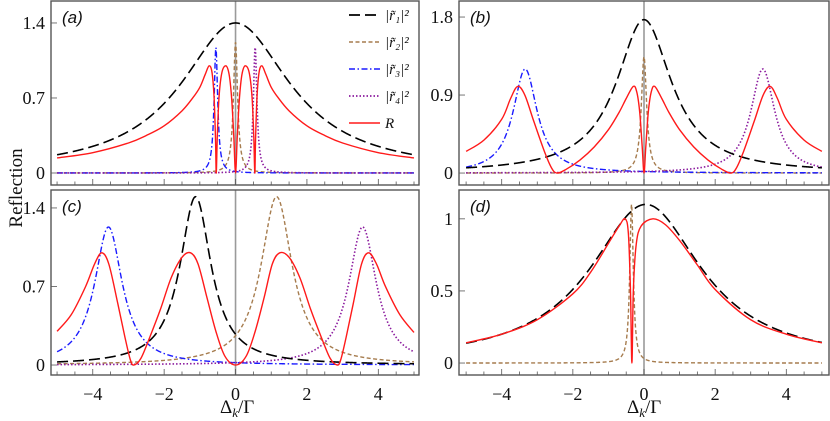 Image resolution: width=830 pixels, height=421 pixels. Describe the element at coordinates (442, 95) in the screenshot. I see `y-tick-label: 0.9` at that location.